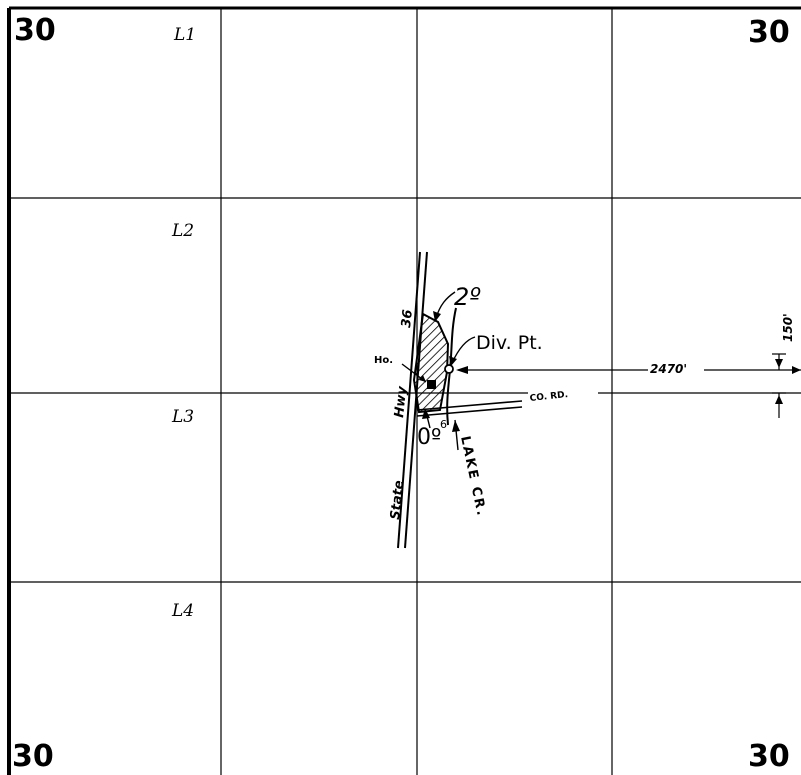  Describe the element at coordinates (182, 231) in the screenshot. I see `lot-label-2: L2` at that location.